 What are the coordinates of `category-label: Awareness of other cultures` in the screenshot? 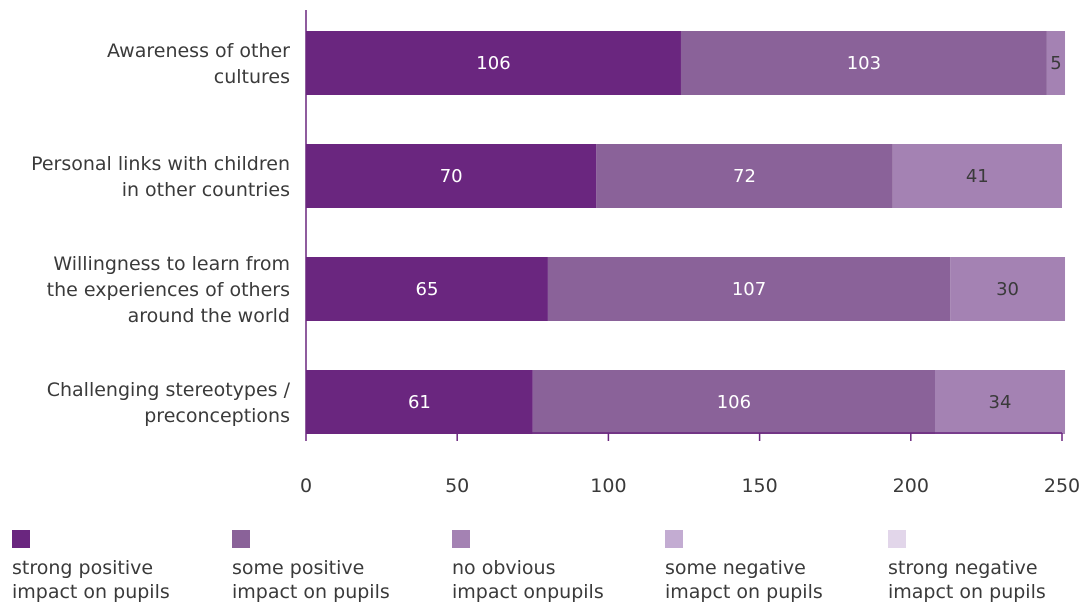 It's located at (198, 64).